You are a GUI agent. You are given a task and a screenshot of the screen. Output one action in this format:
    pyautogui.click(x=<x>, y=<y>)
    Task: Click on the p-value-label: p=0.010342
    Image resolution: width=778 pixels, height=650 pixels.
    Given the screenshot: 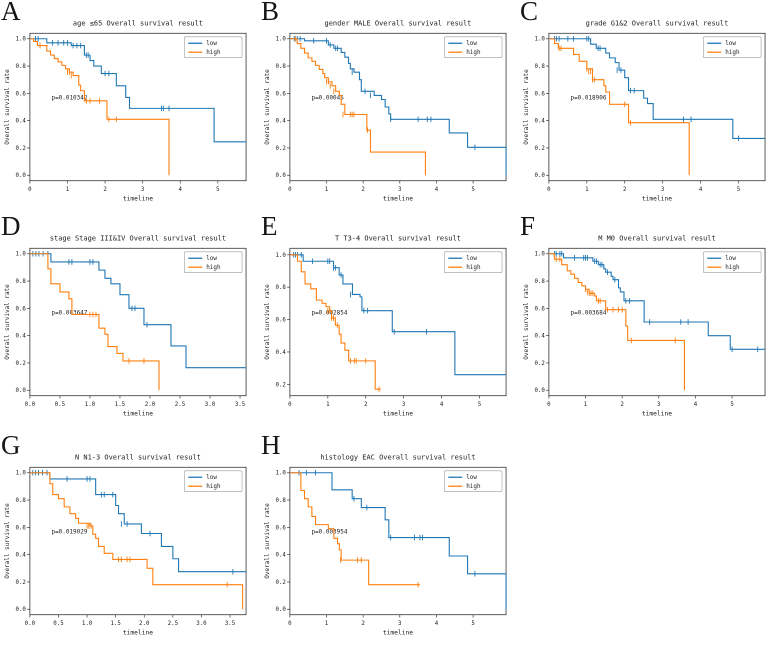 What is the action you would take?
    pyautogui.click(x=70, y=98)
    